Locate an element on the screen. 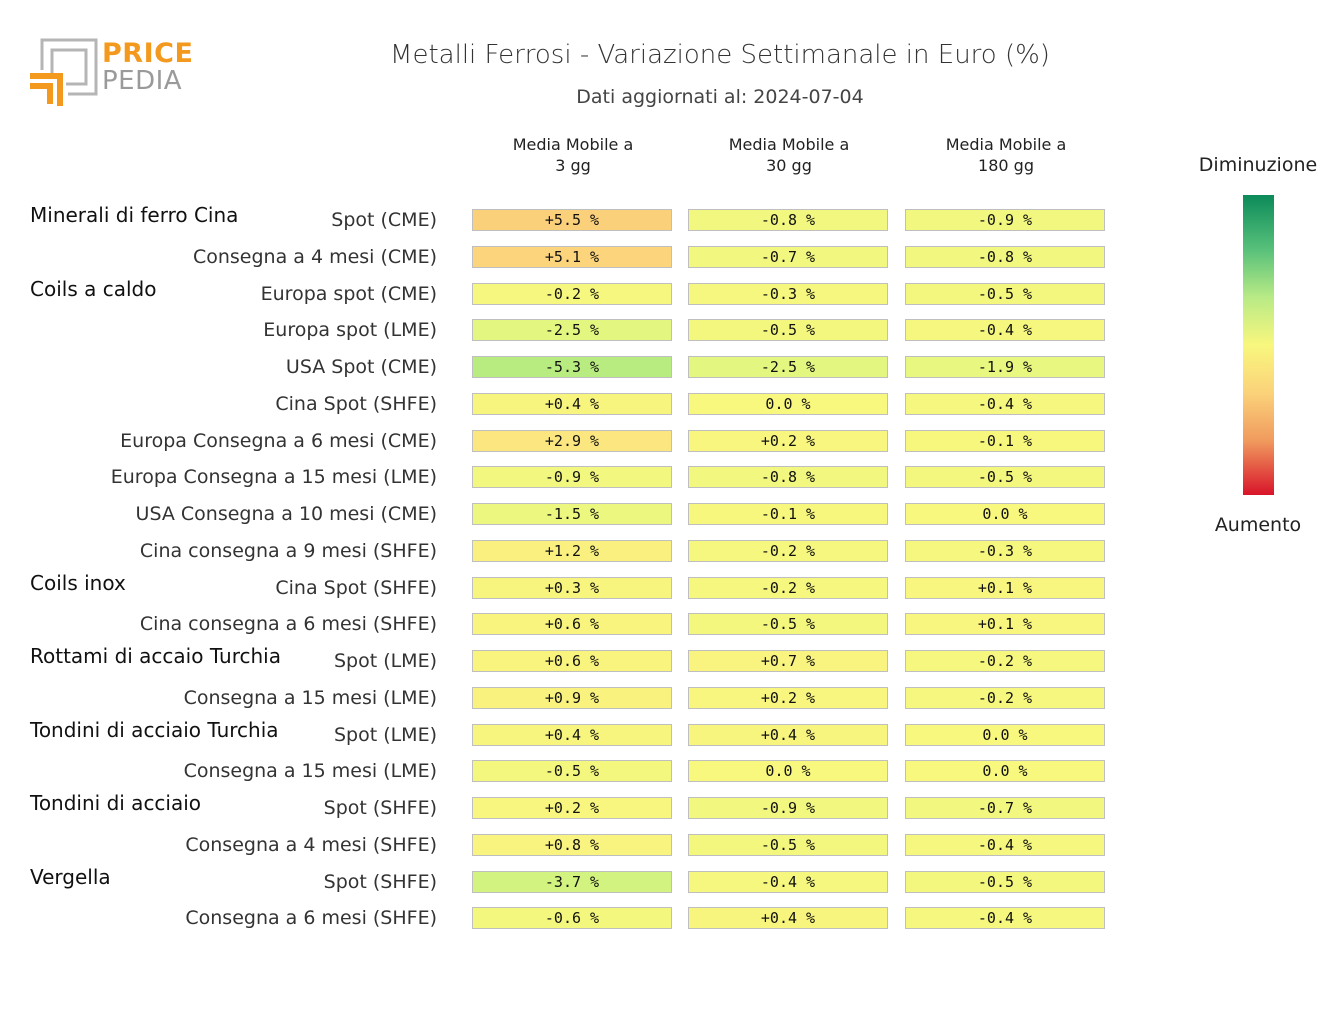 The width and height of the screenshot is (1320, 1020). color-scale-bar is located at coordinates (1258, 345).